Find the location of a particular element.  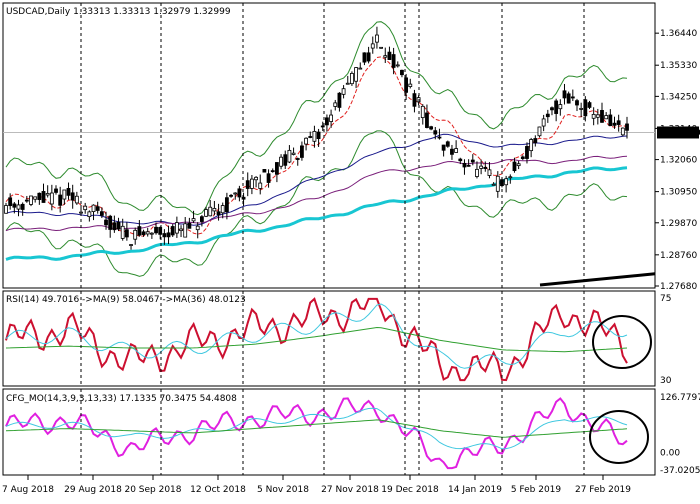

current-price-label: 1.32999 is located at coordinates (680, 133).